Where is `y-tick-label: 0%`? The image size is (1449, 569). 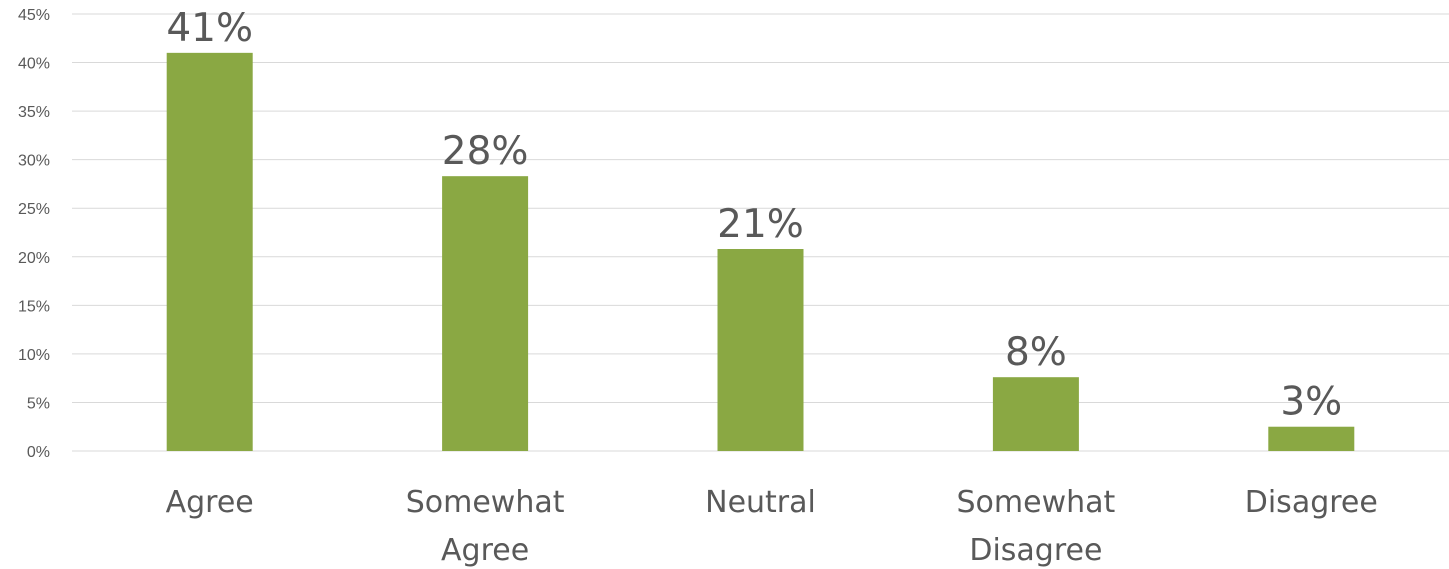 y-tick-label: 0% is located at coordinates (38, 452).